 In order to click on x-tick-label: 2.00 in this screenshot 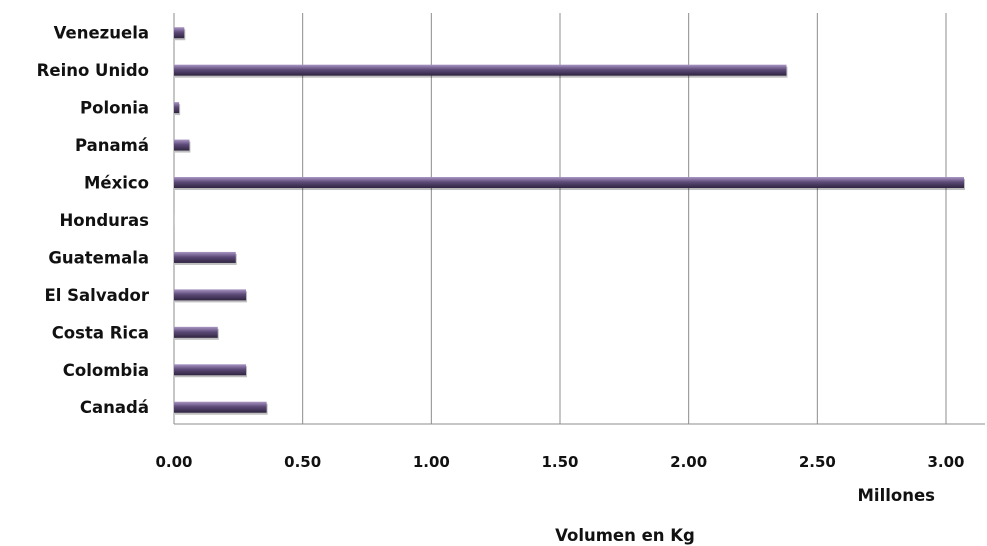, I will do `click(688, 462)`.